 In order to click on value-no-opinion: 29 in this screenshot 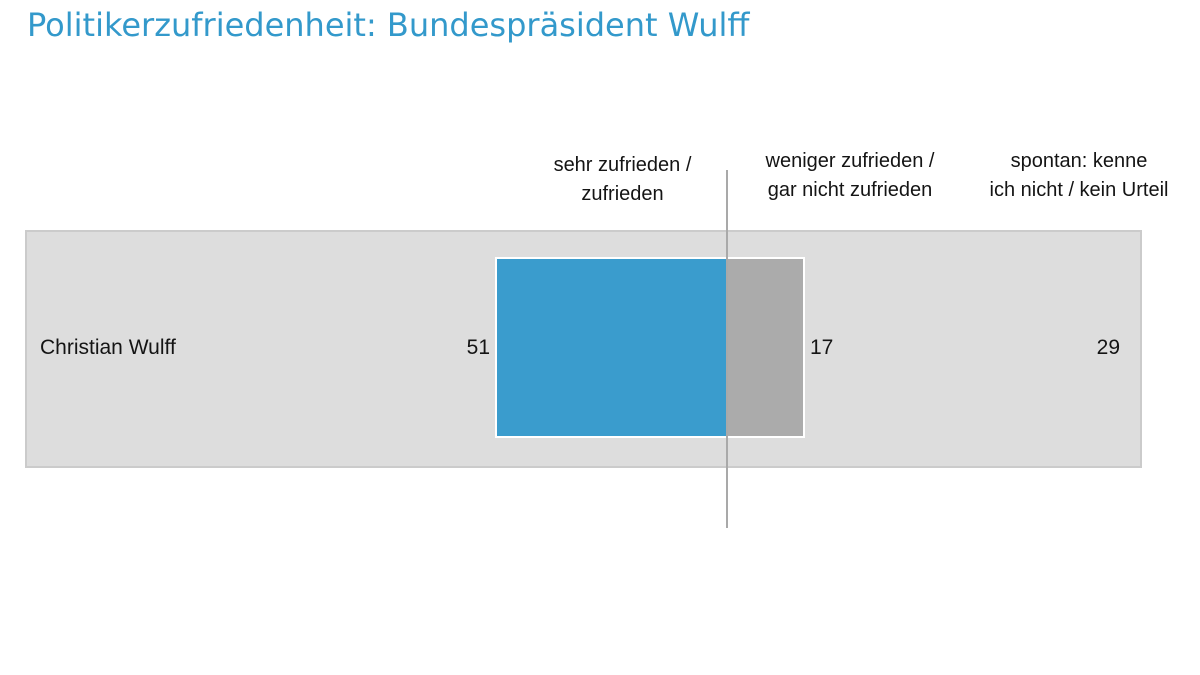, I will do `click(1108, 347)`.